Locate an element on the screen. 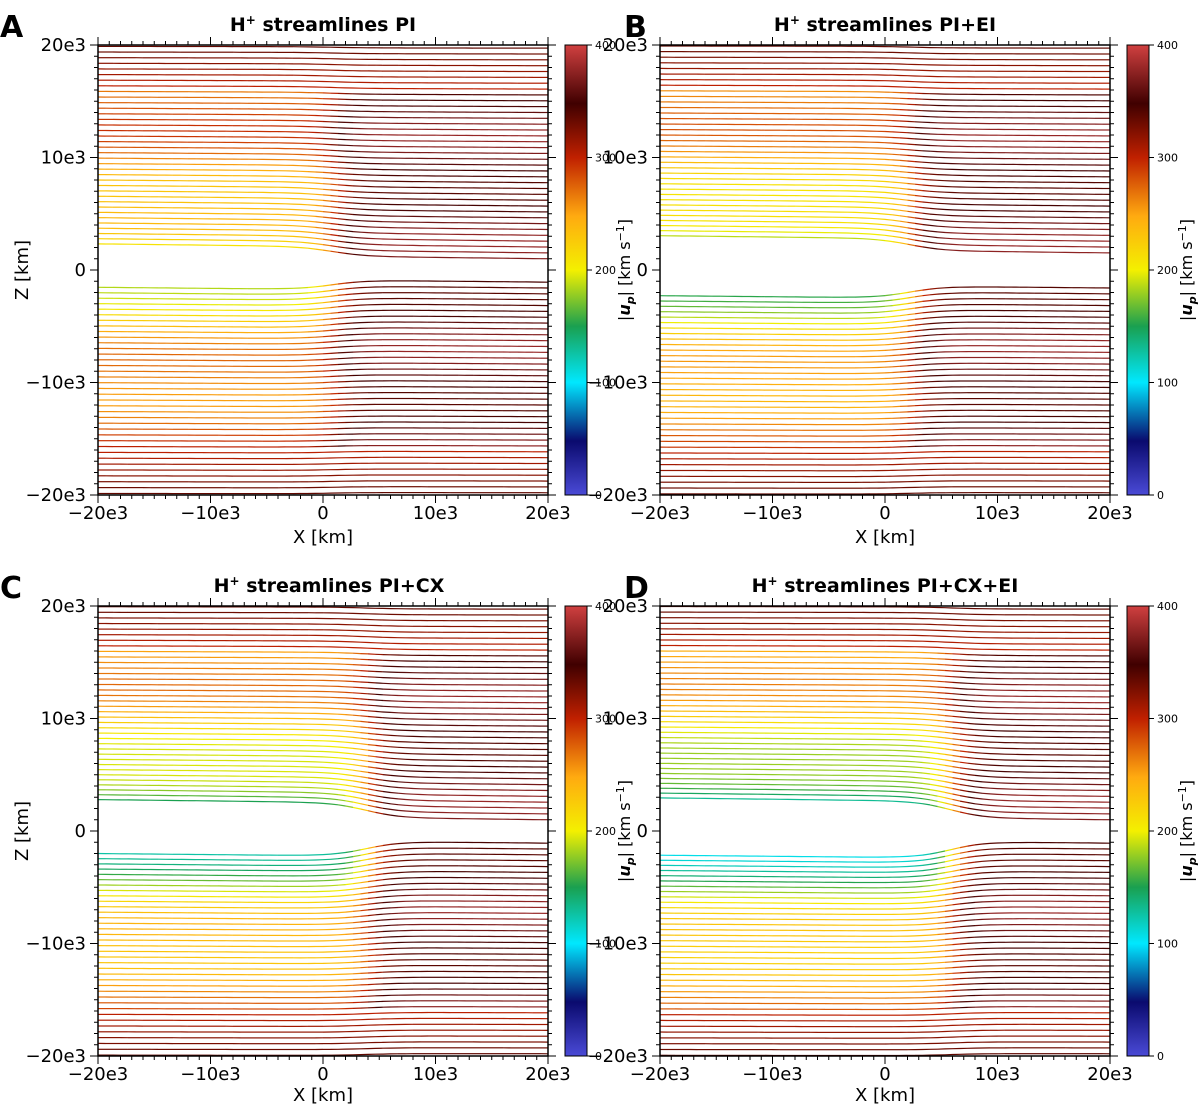  x-tick-label: −10e3 is located at coordinates (210, 513).